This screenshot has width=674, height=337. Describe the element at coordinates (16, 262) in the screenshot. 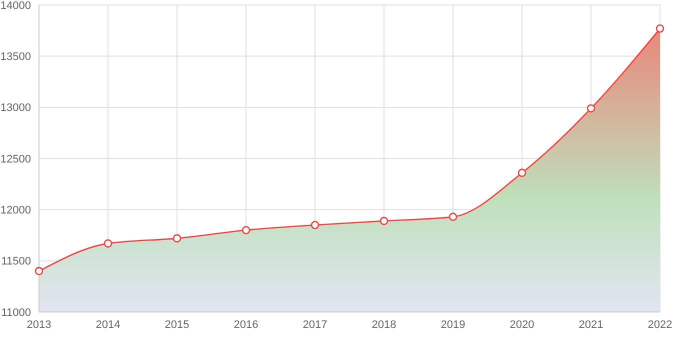

I see `y-tick-label: 11500` at that location.